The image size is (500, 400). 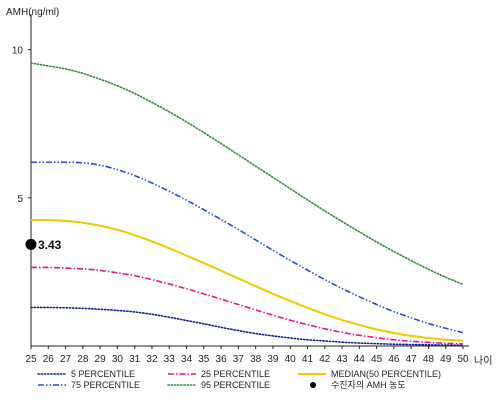 What do you see at coordinates (222, 359) in the screenshot?
I see `x-tick-label: 36` at bounding box center [222, 359].